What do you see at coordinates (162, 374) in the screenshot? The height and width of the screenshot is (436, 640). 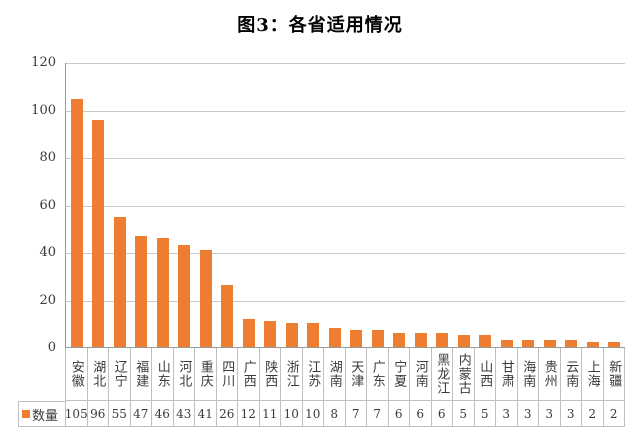 I see `category-label-text: 山东` at bounding box center [162, 374].